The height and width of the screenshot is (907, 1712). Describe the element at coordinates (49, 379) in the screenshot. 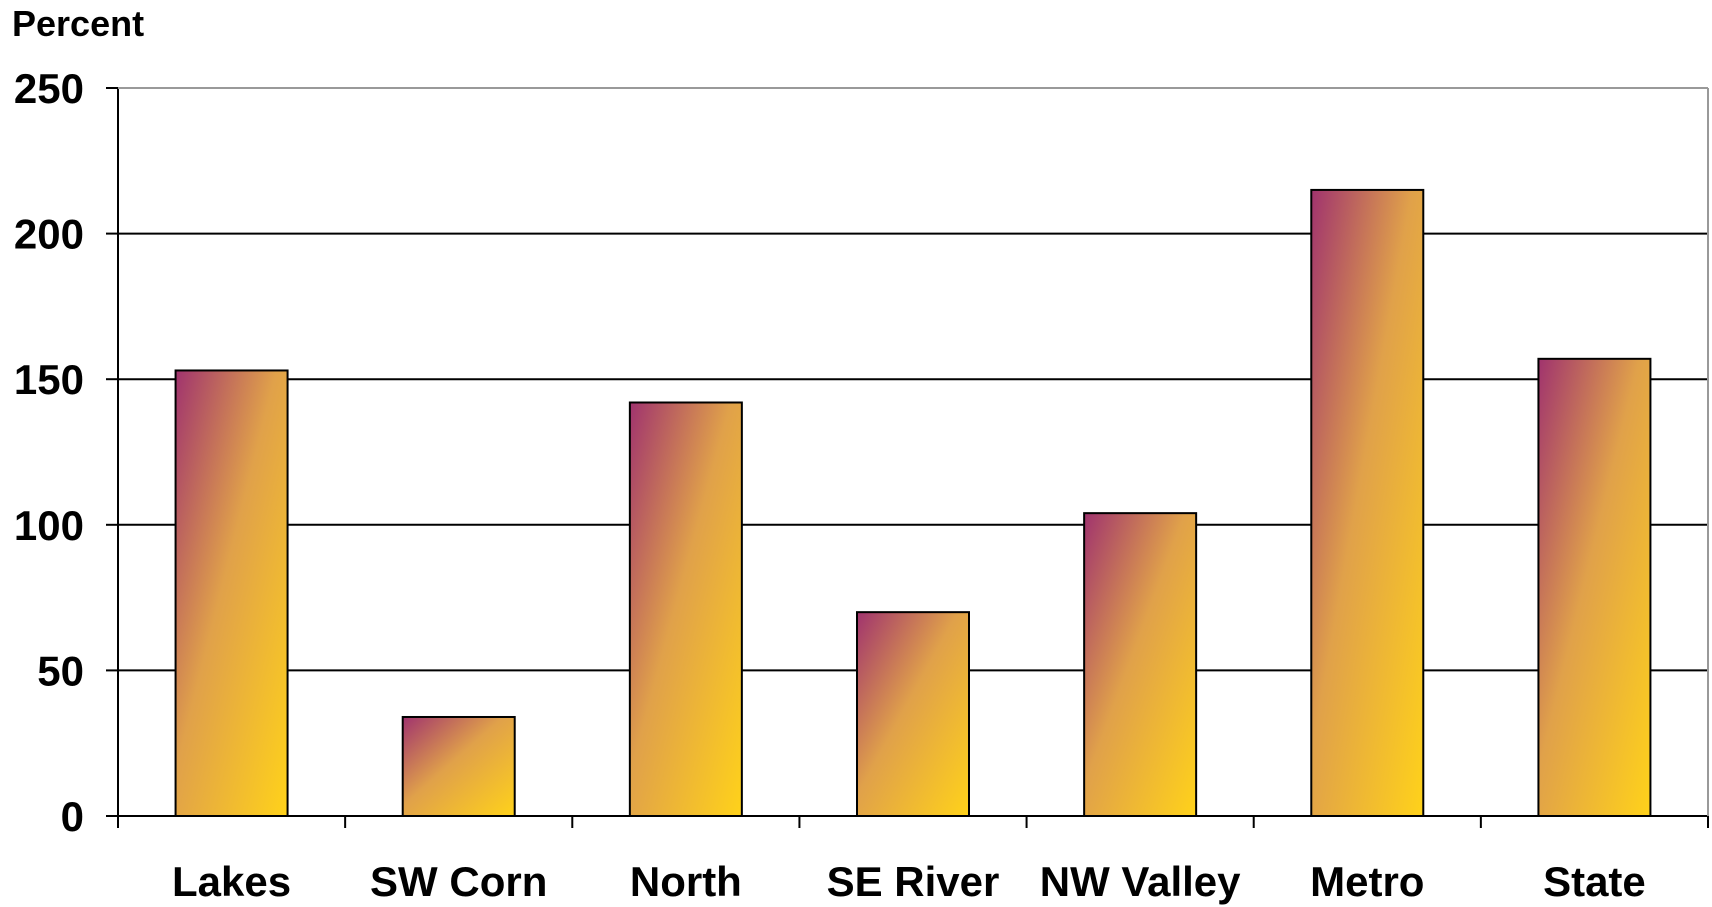

I see `y-tick-label: 150` at that location.